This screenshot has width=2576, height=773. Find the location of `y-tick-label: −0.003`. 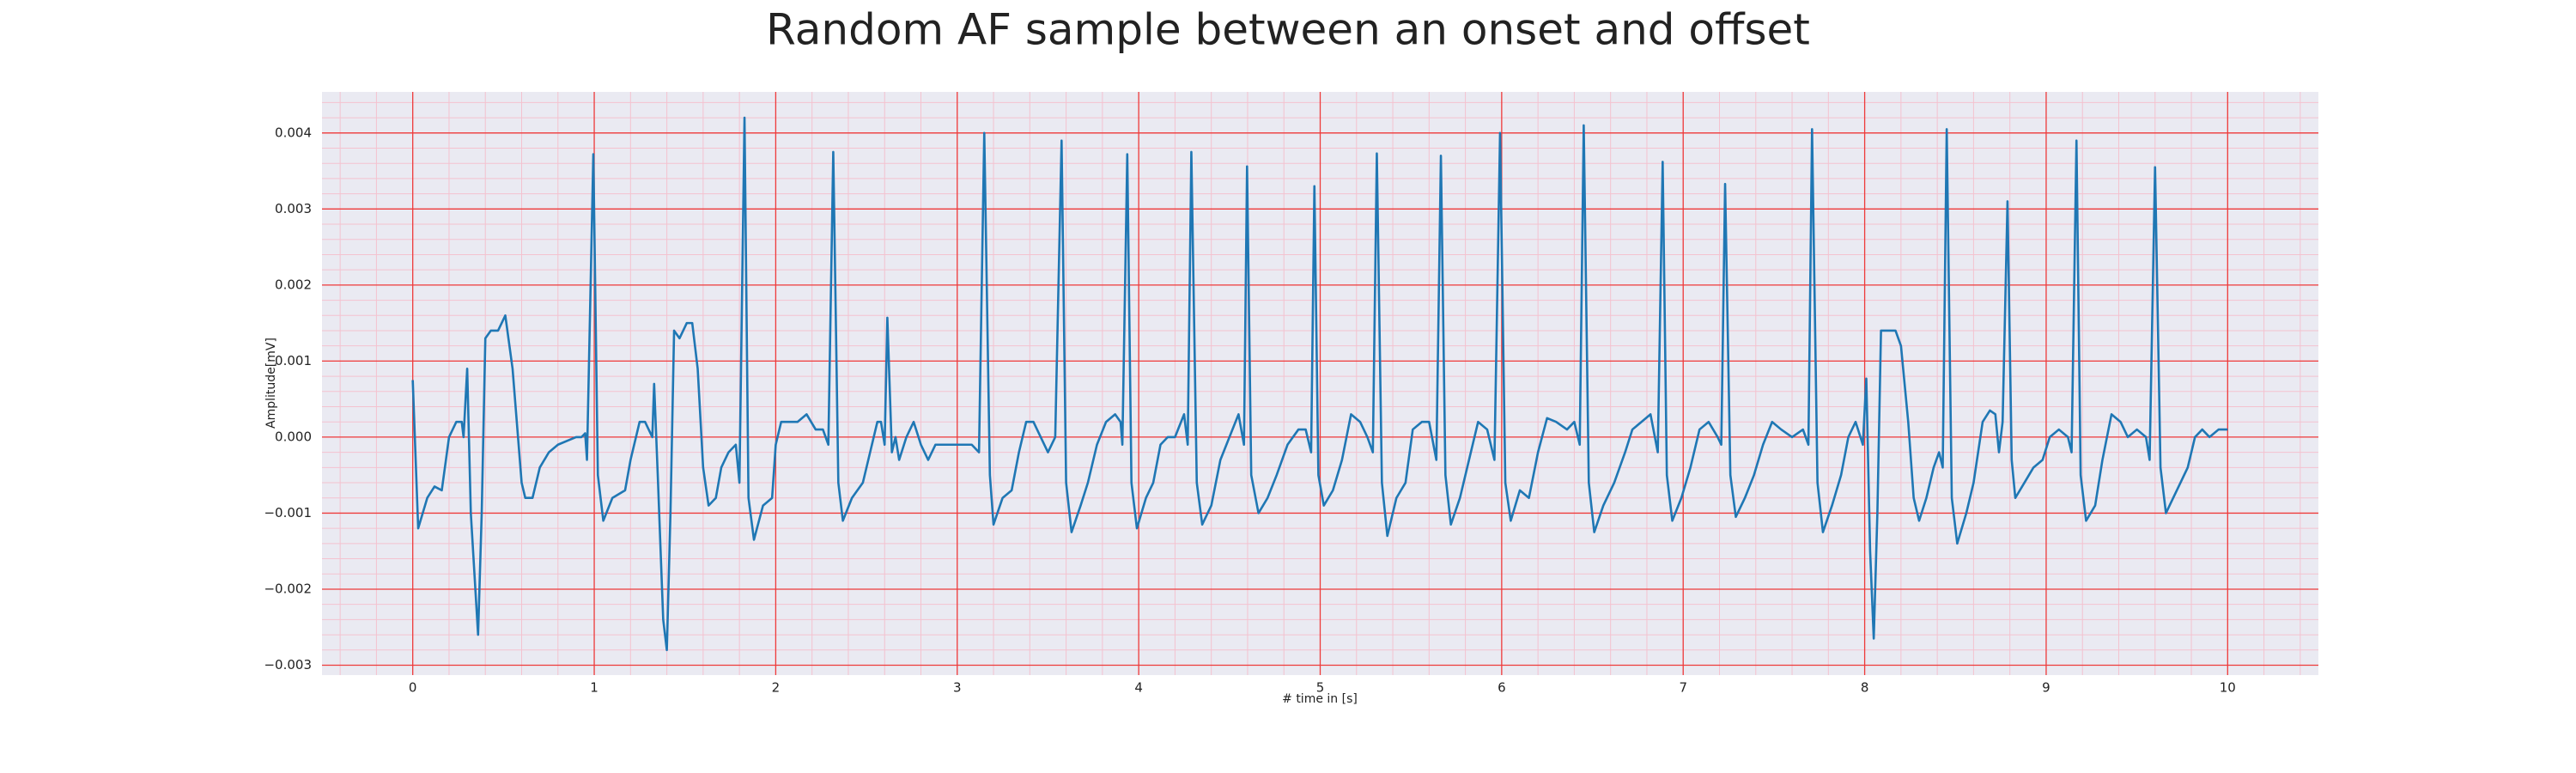

y-tick-label: −0.003 is located at coordinates (288, 665).